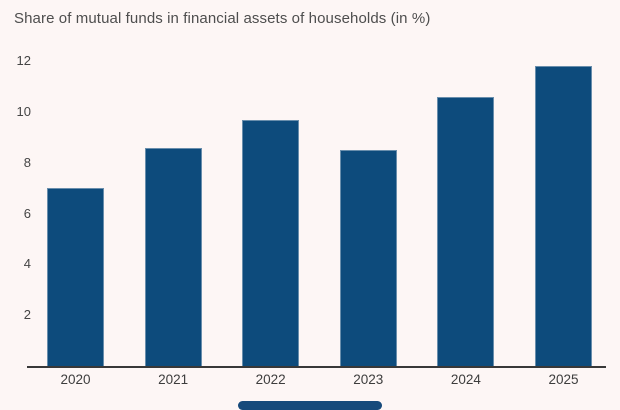 The image size is (620, 410). Describe the element at coordinates (173, 379) in the screenshot. I see `x-tick-label-2021: 2021` at that location.